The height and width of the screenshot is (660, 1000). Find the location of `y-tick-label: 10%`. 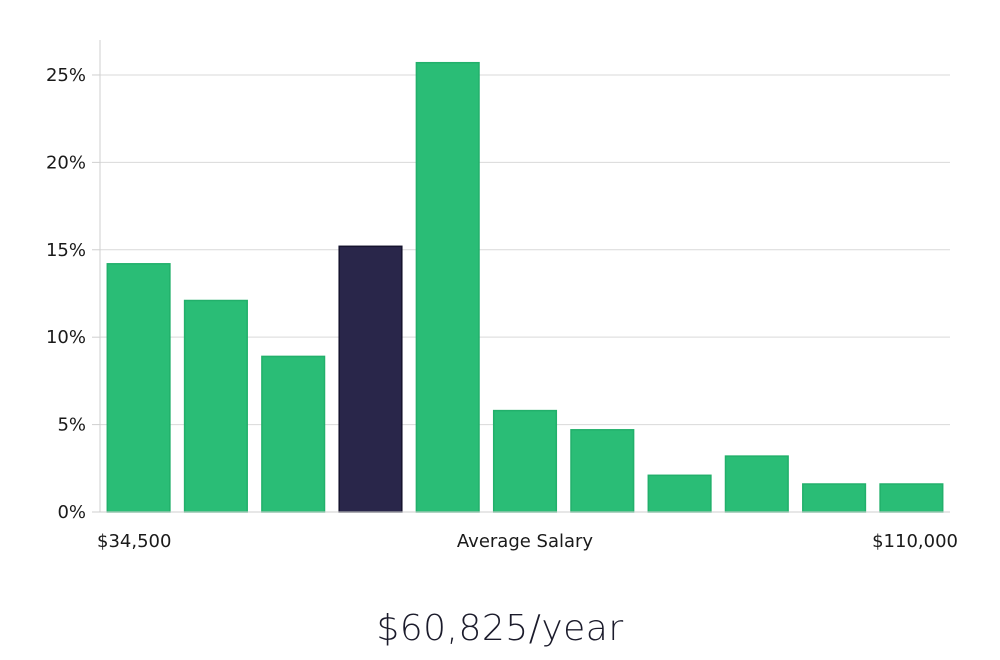

y-tick-label: 10% is located at coordinates (66, 337).